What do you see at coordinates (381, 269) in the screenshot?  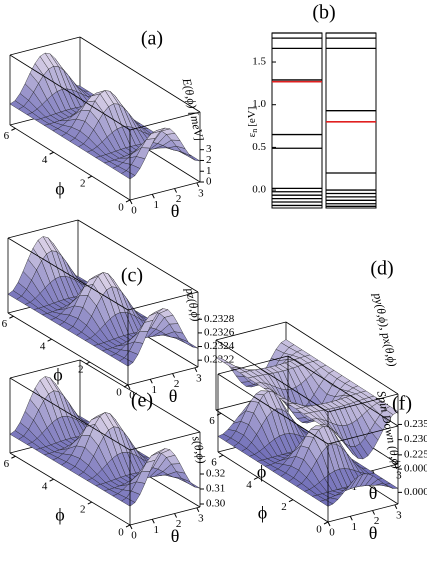 I see `panel-label: (d)` at bounding box center [381, 269].